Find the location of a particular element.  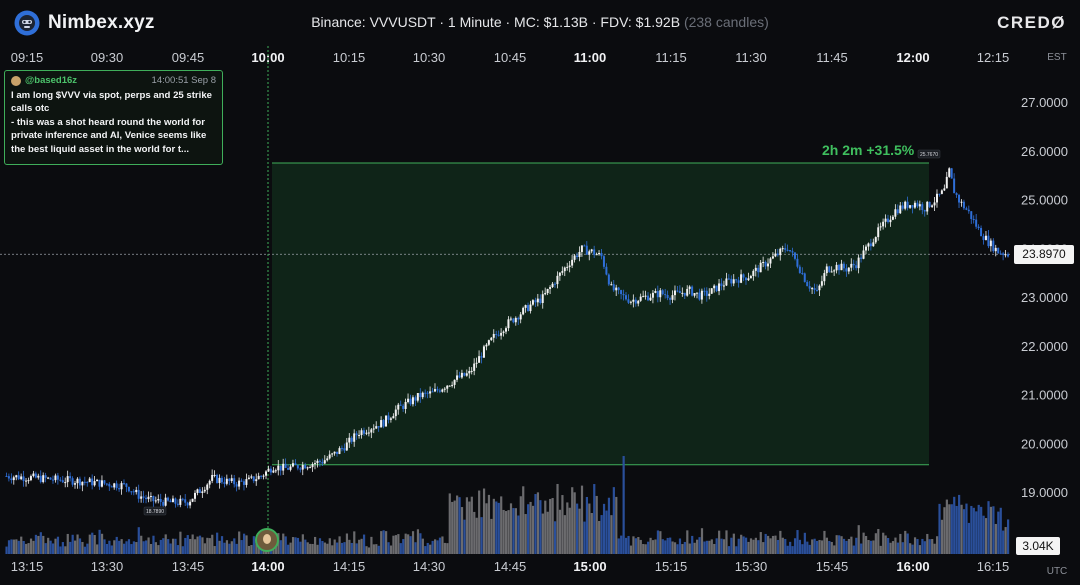

top-time-tick: 10:30 is located at coordinates (429, 57).